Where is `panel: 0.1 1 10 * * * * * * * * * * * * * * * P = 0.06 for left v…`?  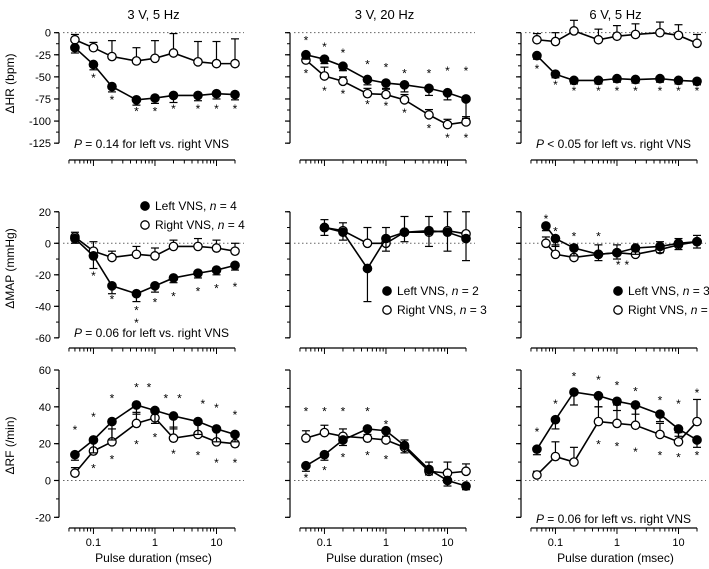 panel: 0.1 1 10 * * * * * * * * * * * * * * * P = 0.06 for left v… is located at coordinates (611, 459).